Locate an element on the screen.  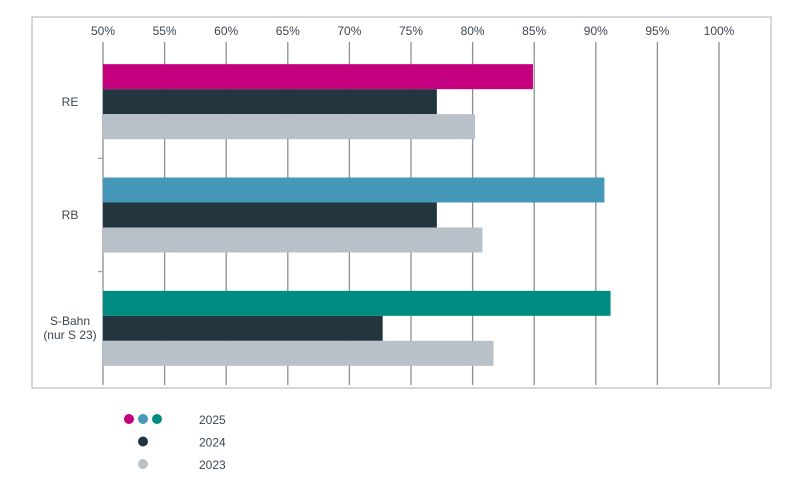
x-tick-label: 70% is located at coordinates (349, 31).